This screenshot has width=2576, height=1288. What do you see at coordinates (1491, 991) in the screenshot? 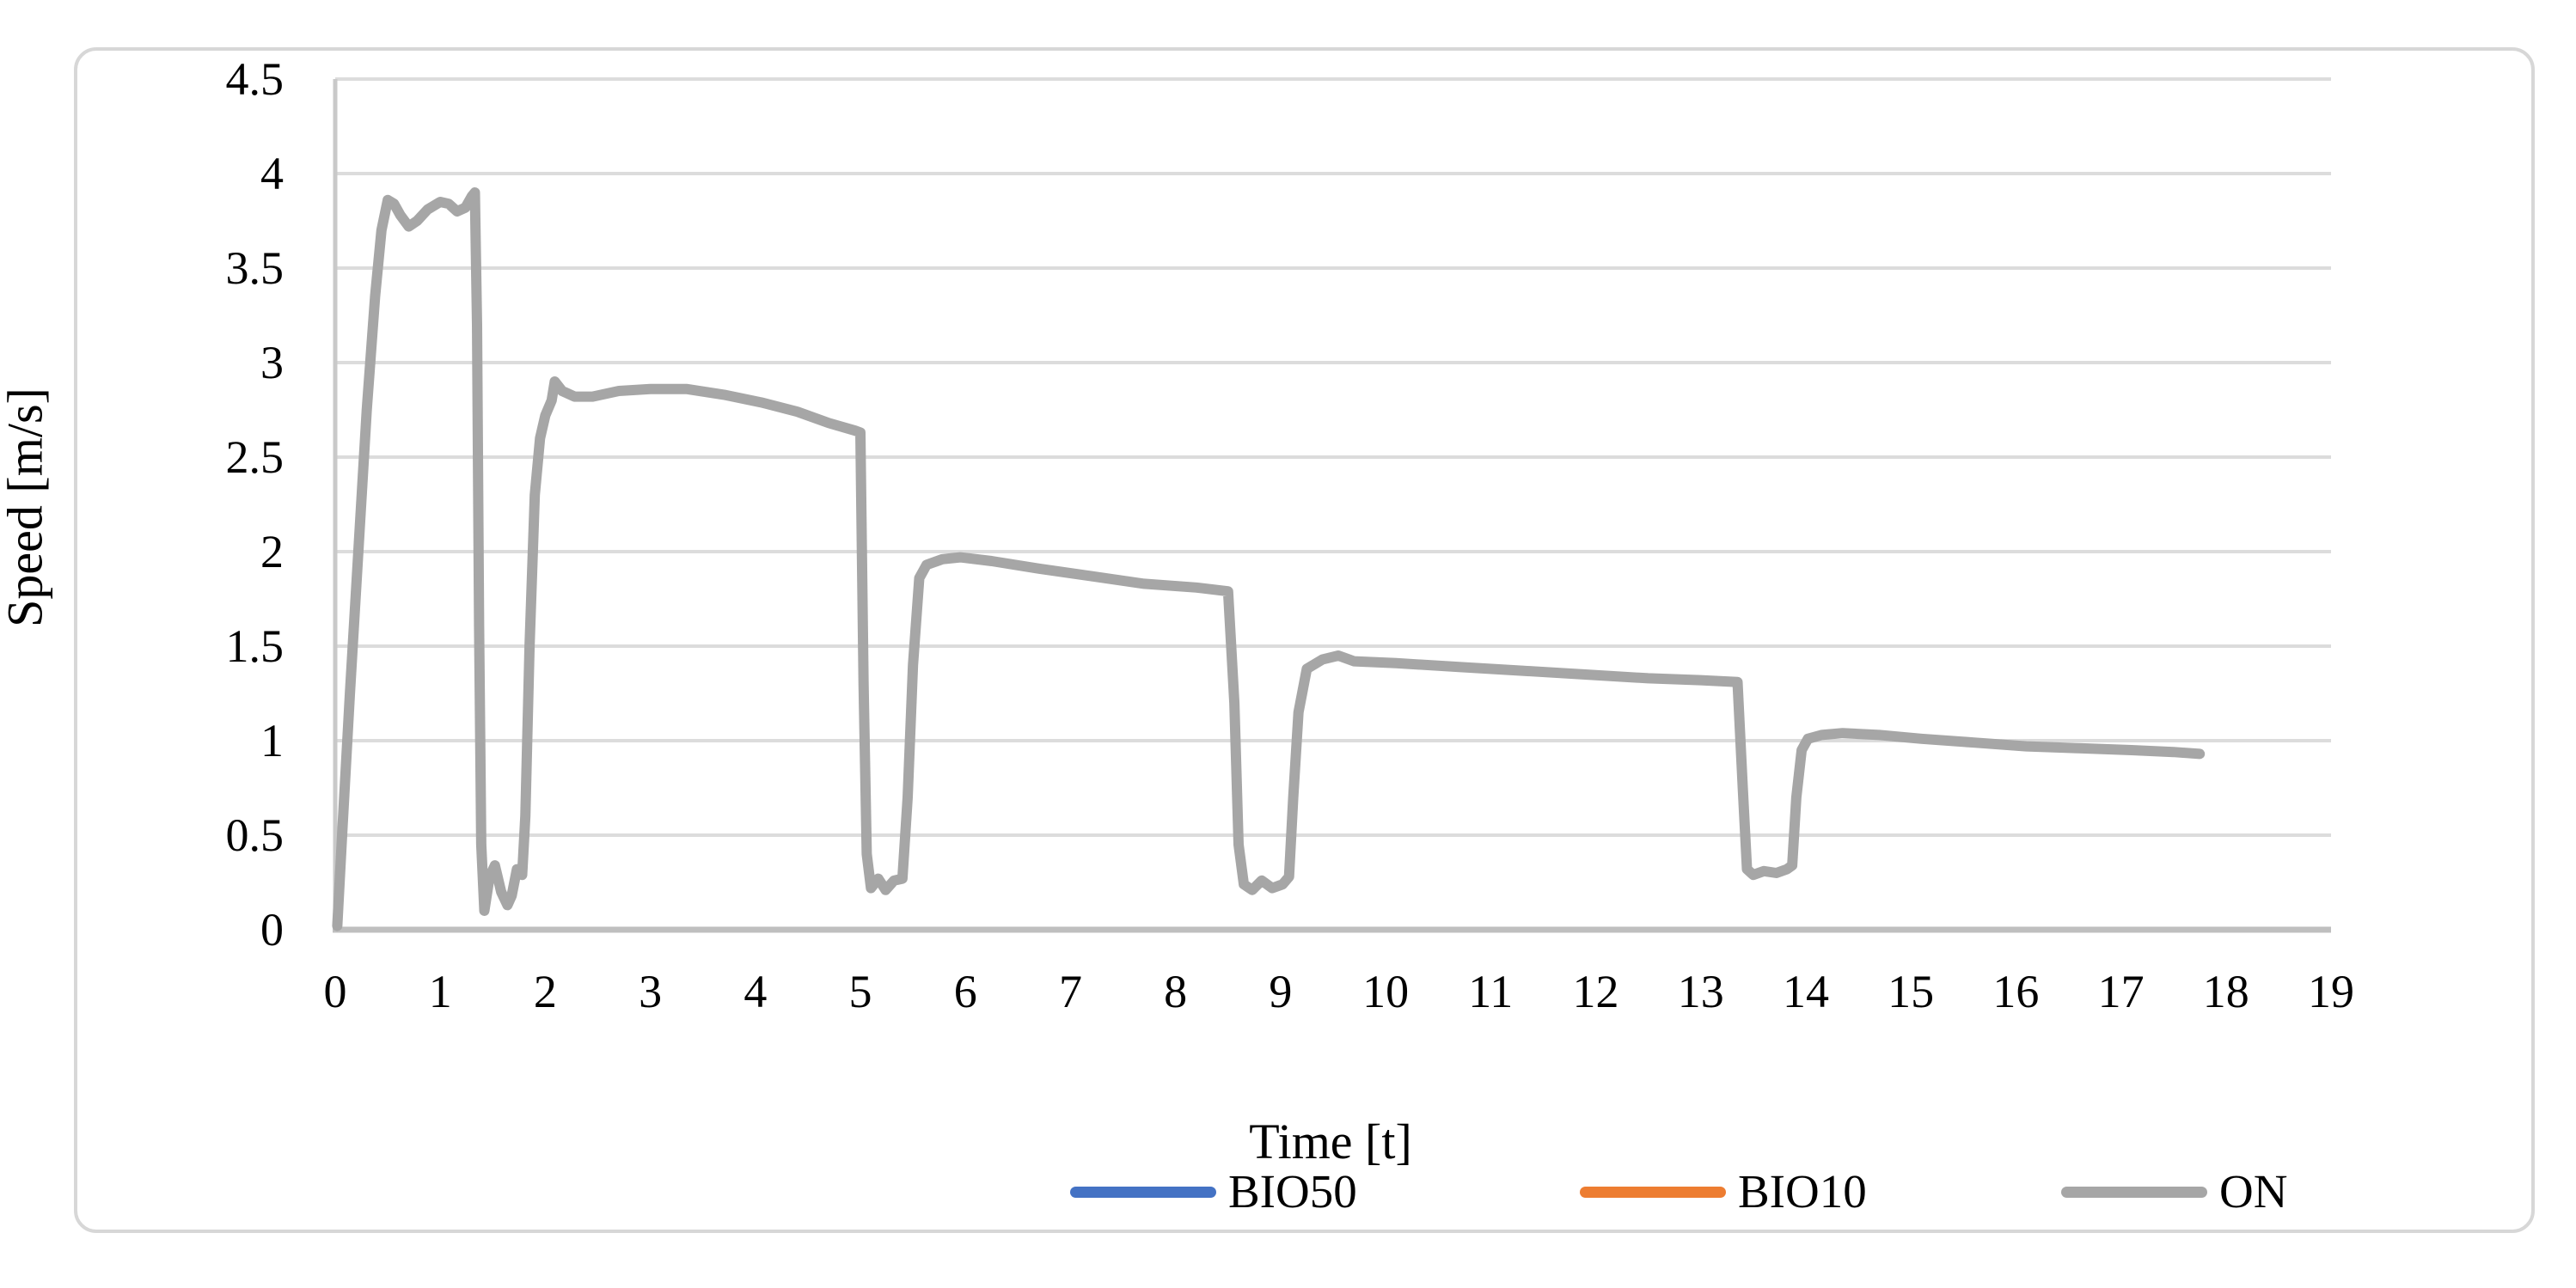
I see `x-tick-label: 11` at bounding box center [1491, 991].